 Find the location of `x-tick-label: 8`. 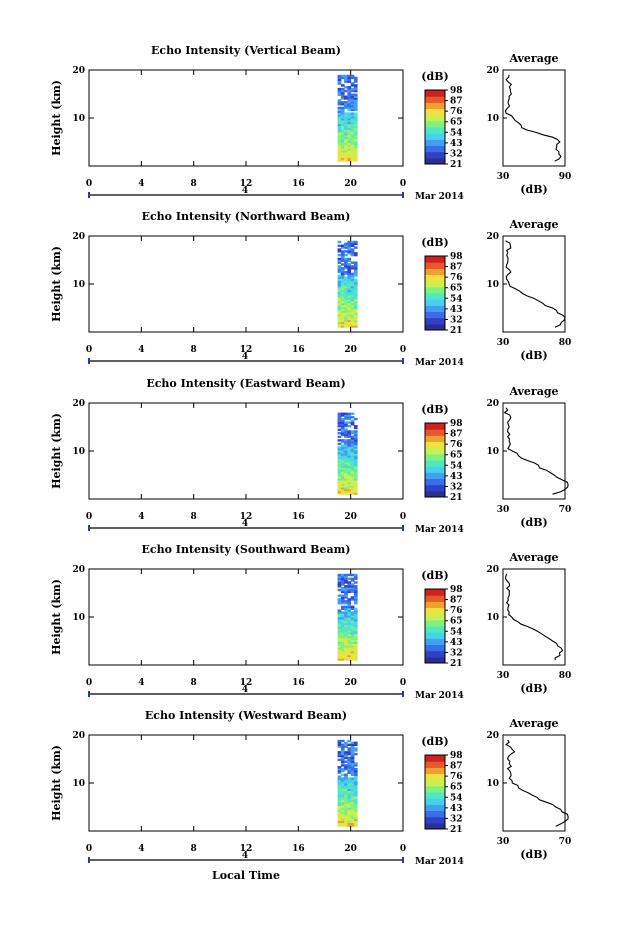

x-tick-label: 8 is located at coordinates (194, 350).